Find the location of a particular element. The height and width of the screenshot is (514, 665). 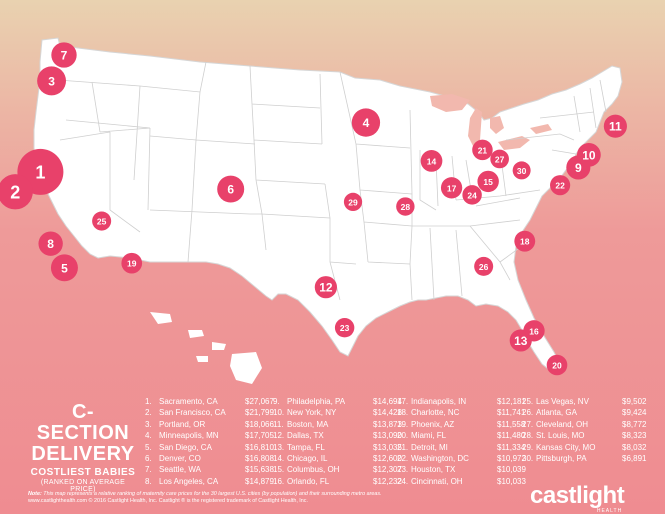

note-label: Note: is located at coordinates (35, 494).